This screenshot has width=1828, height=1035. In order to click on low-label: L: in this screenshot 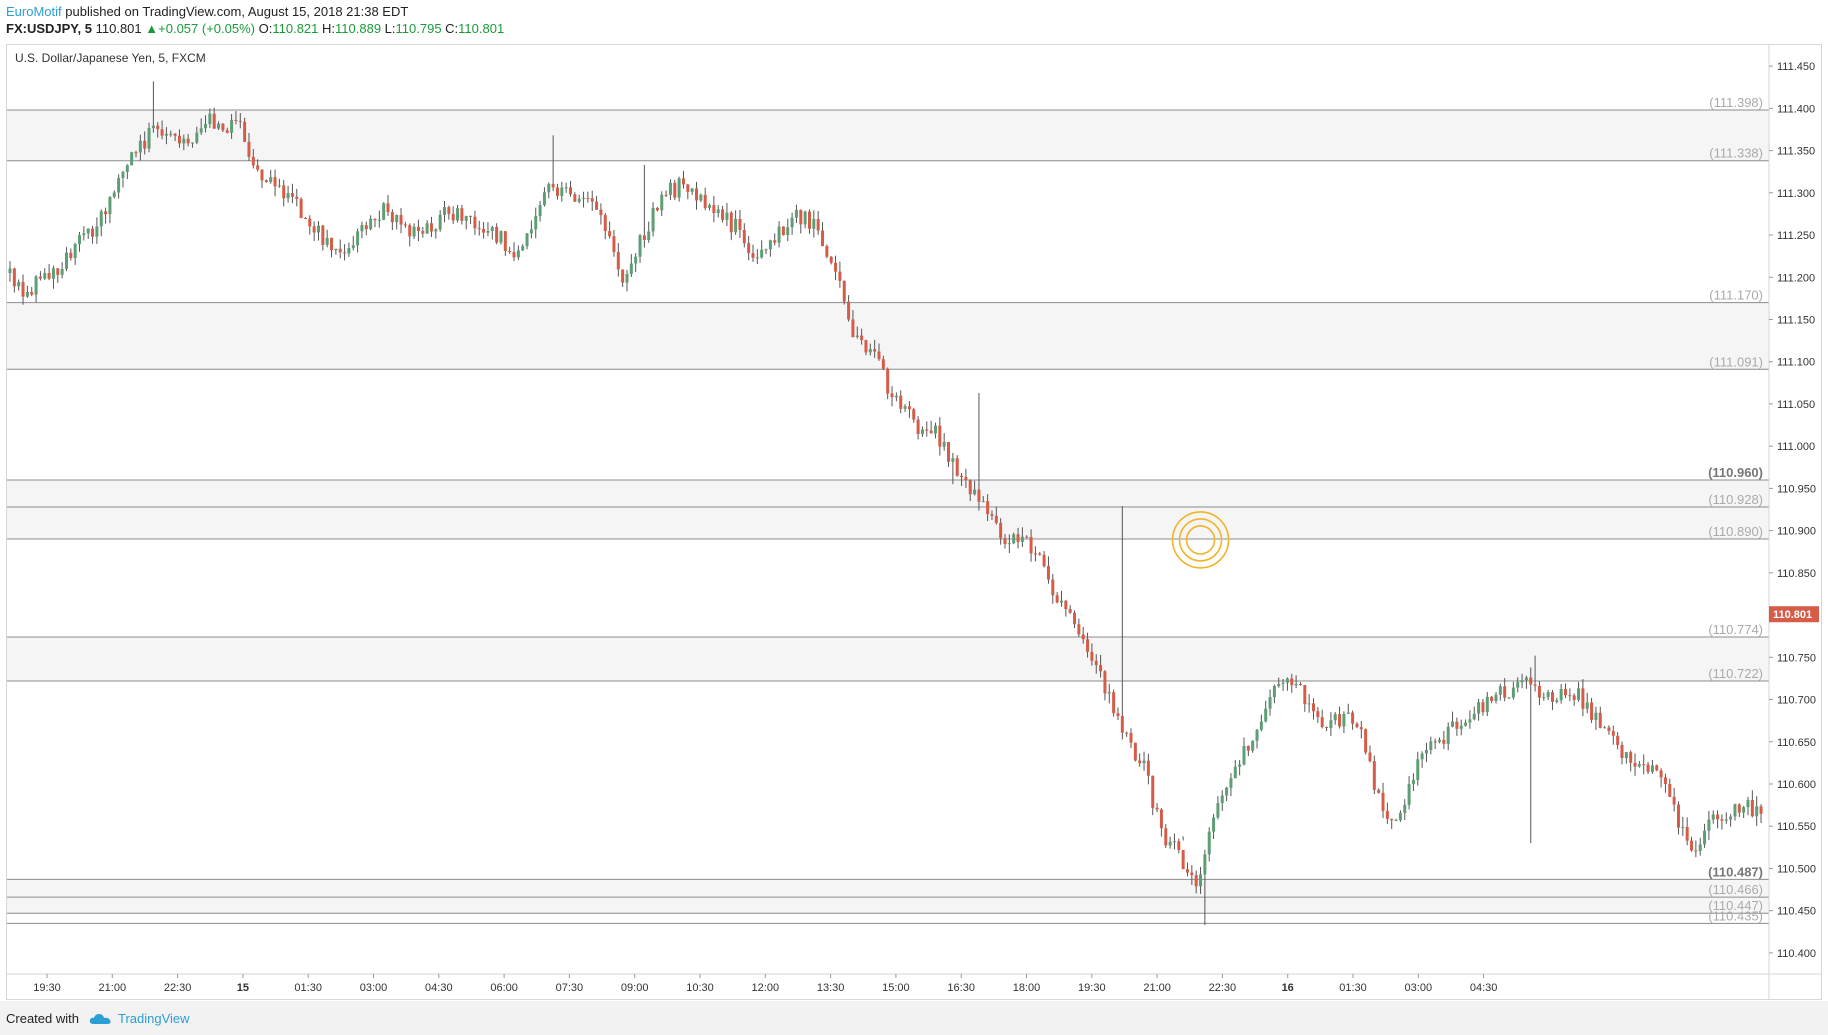, I will do `click(390, 28)`.